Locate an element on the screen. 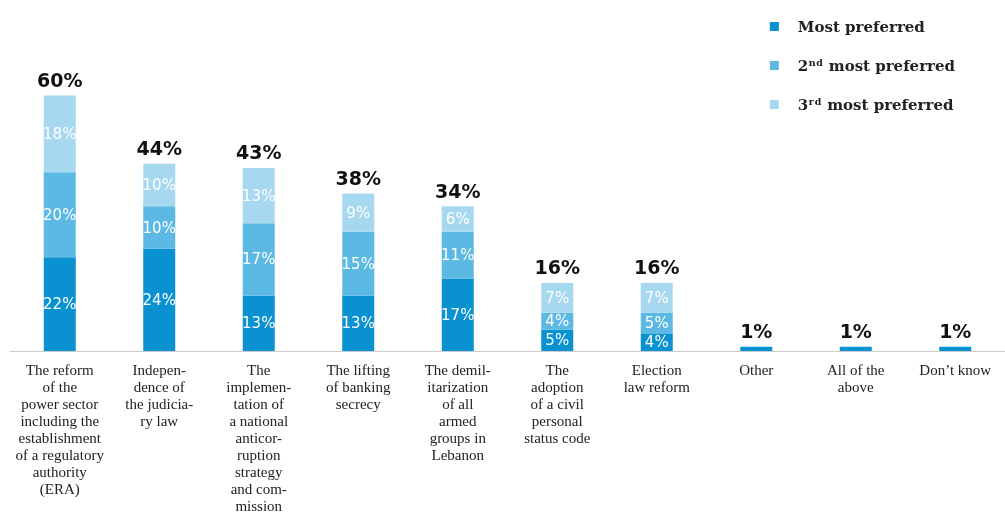 The image size is (1005, 516). legend-label: Most preferred is located at coordinates (861, 26).